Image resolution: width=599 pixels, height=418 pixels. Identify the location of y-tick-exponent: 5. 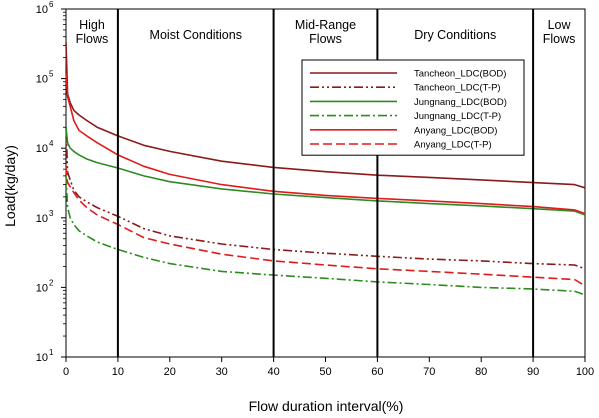
(51, 74).